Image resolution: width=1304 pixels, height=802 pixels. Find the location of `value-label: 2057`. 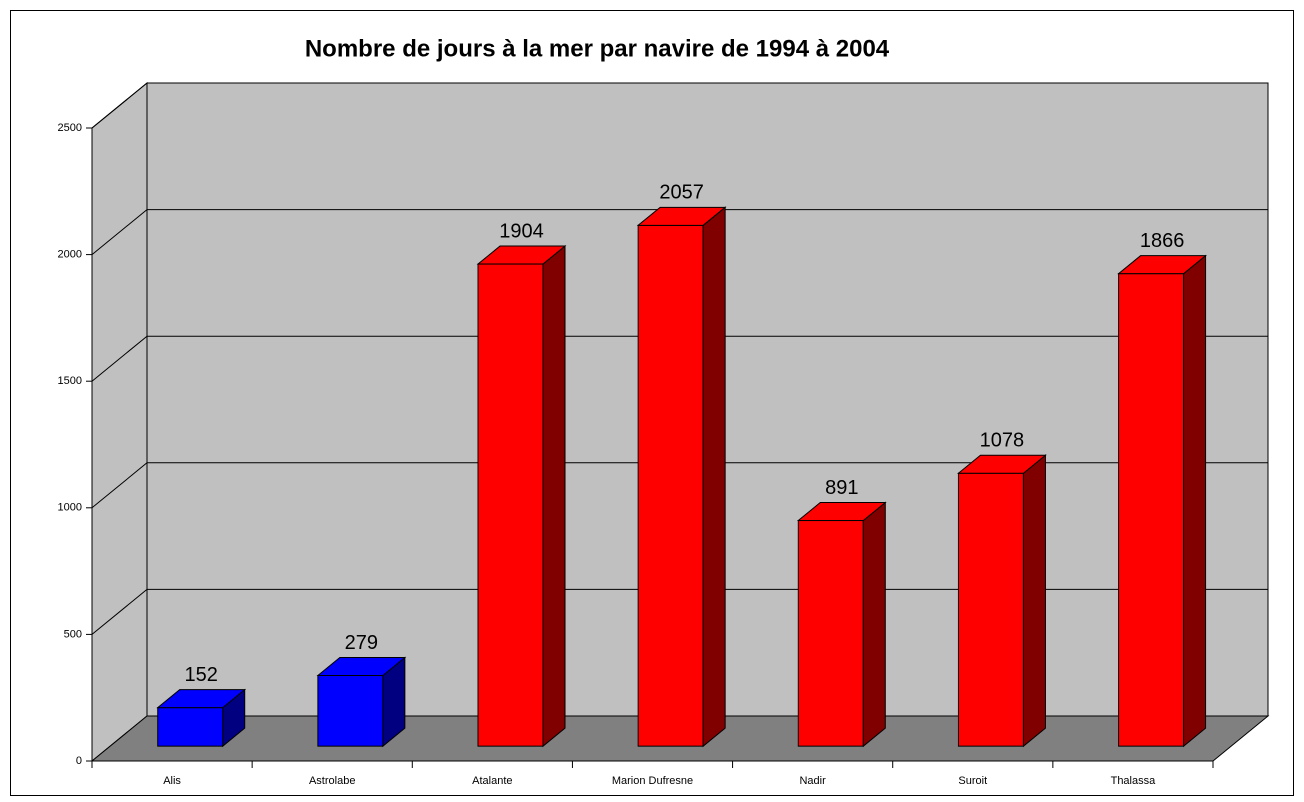

value-label: 2057 is located at coordinates (681, 193).